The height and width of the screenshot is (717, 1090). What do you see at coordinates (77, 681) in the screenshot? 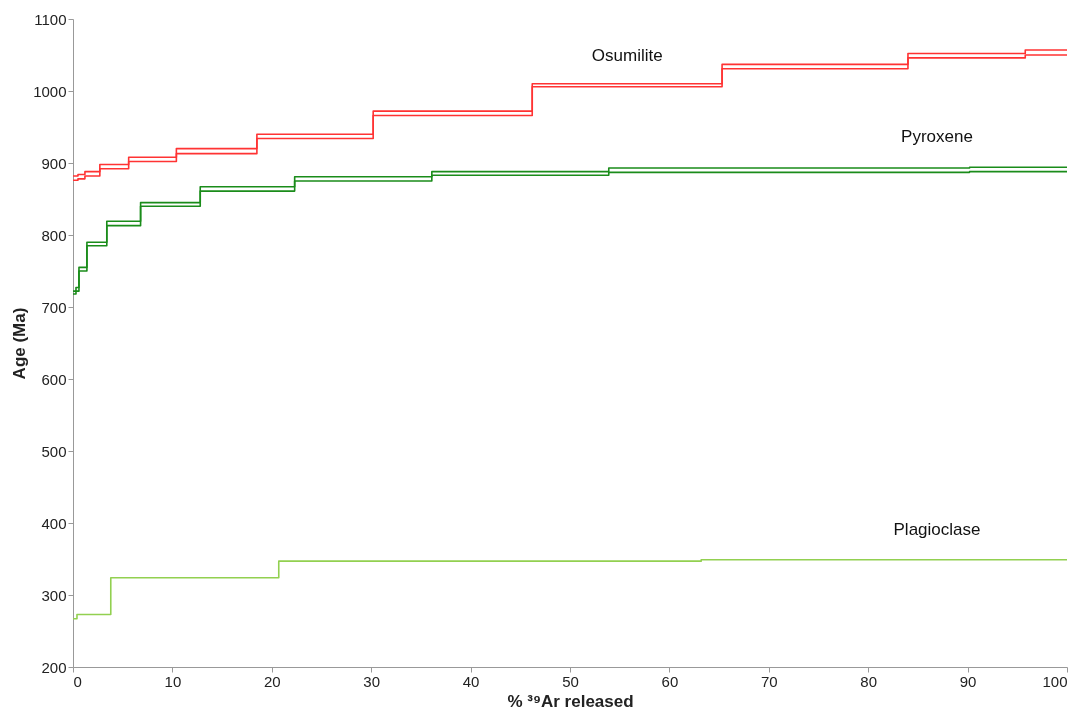
I see `x-tick-label: 0` at bounding box center [77, 681].